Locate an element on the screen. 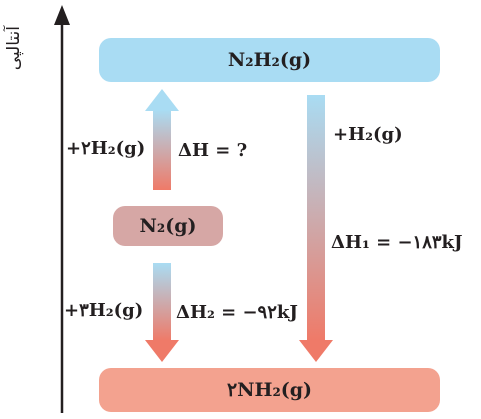 This screenshot has width=481, height=419. up-arrow-delta-h: ΔH = ? is located at coordinates (213, 150).